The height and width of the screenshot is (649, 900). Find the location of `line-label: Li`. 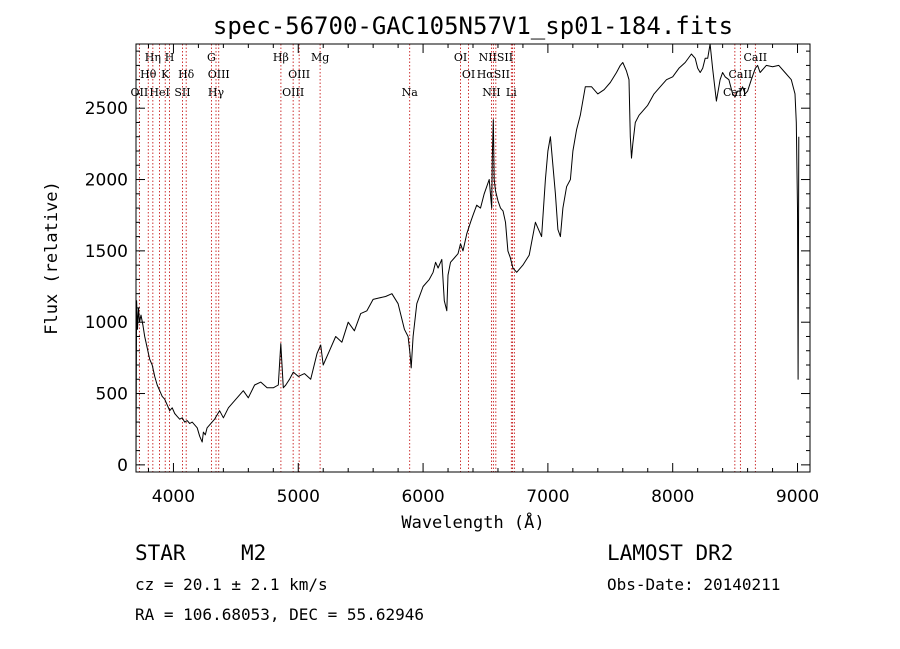

line-label: Li is located at coordinates (511, 92).